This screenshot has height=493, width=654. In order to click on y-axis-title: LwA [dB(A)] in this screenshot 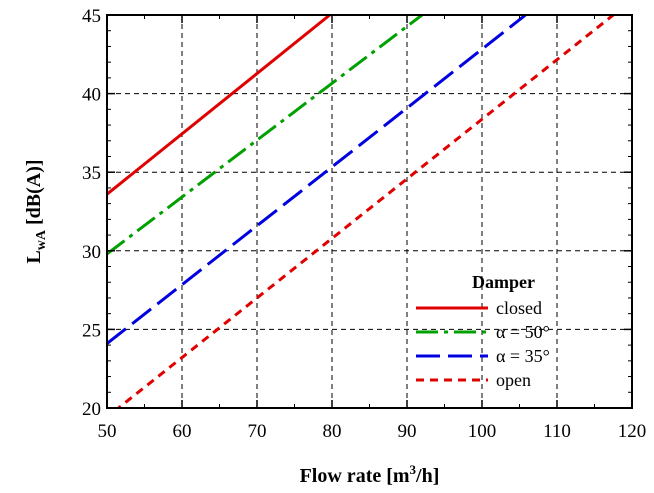, I will do `click(36, 211)`.